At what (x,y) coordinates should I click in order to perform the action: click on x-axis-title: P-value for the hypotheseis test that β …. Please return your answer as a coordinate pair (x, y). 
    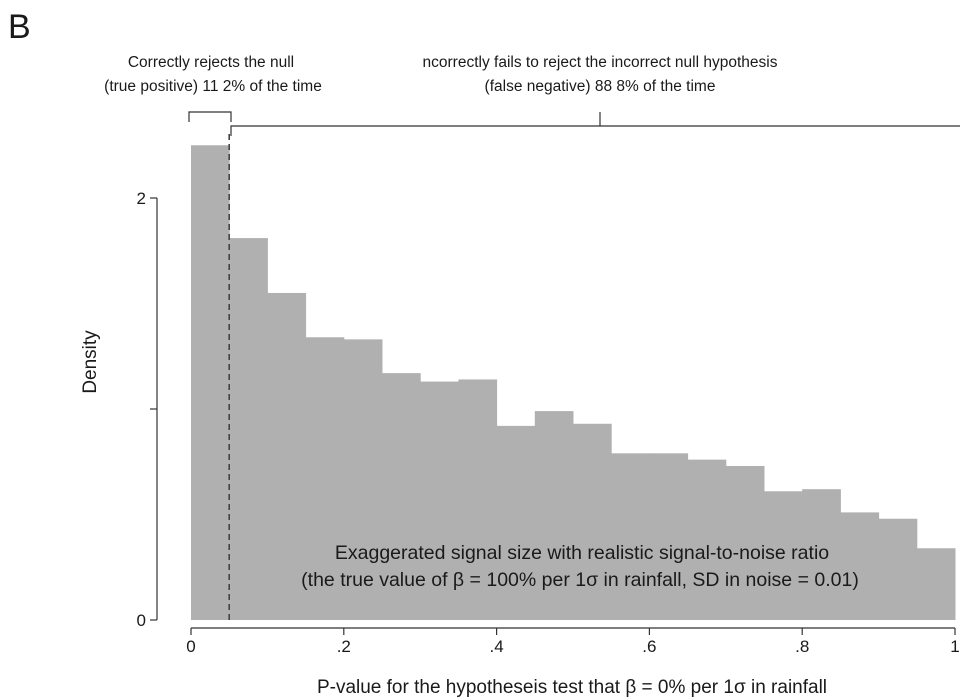
    Looking at the image, I should click on (572, 687).